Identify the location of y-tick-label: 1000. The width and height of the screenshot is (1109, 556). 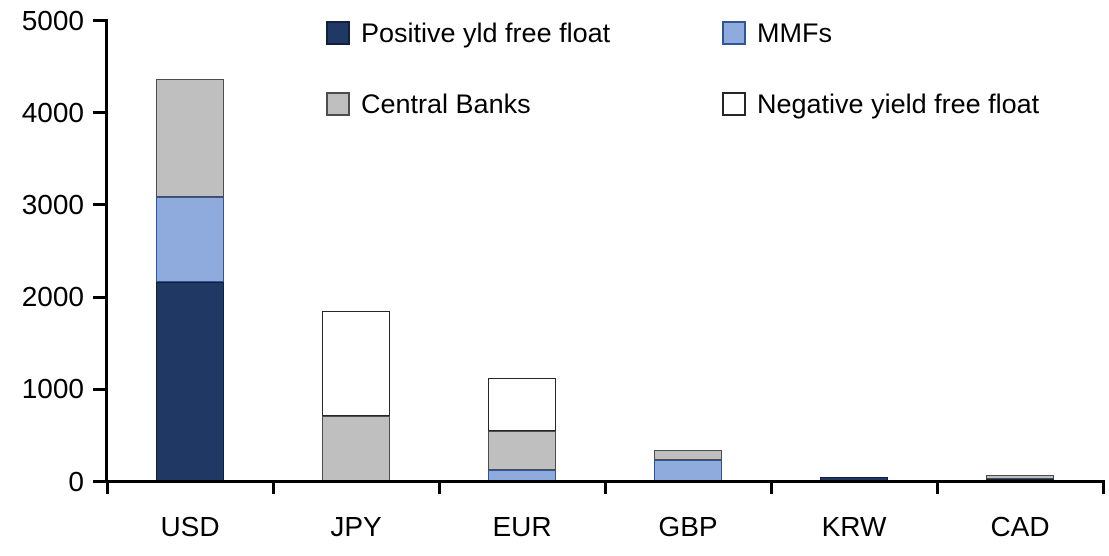
(52, 389).